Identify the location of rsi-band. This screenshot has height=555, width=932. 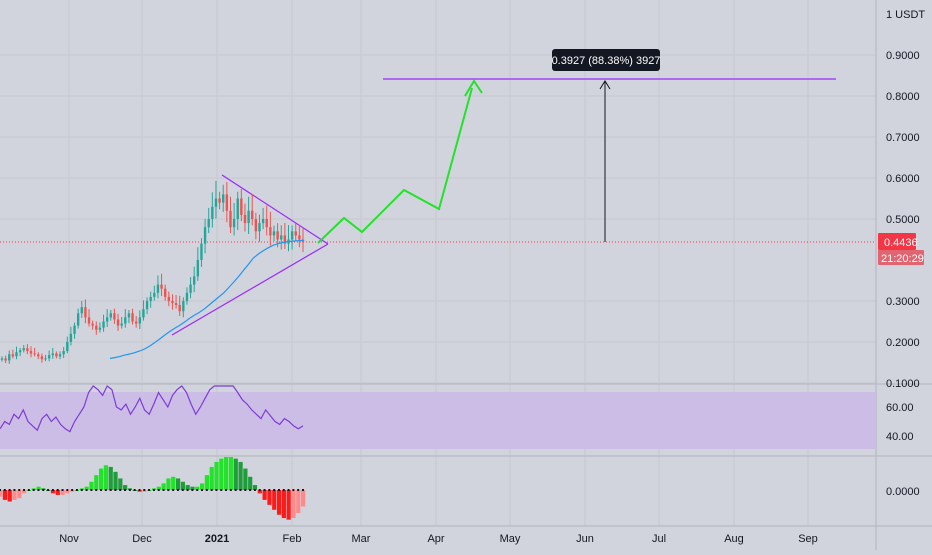
(438, 420).